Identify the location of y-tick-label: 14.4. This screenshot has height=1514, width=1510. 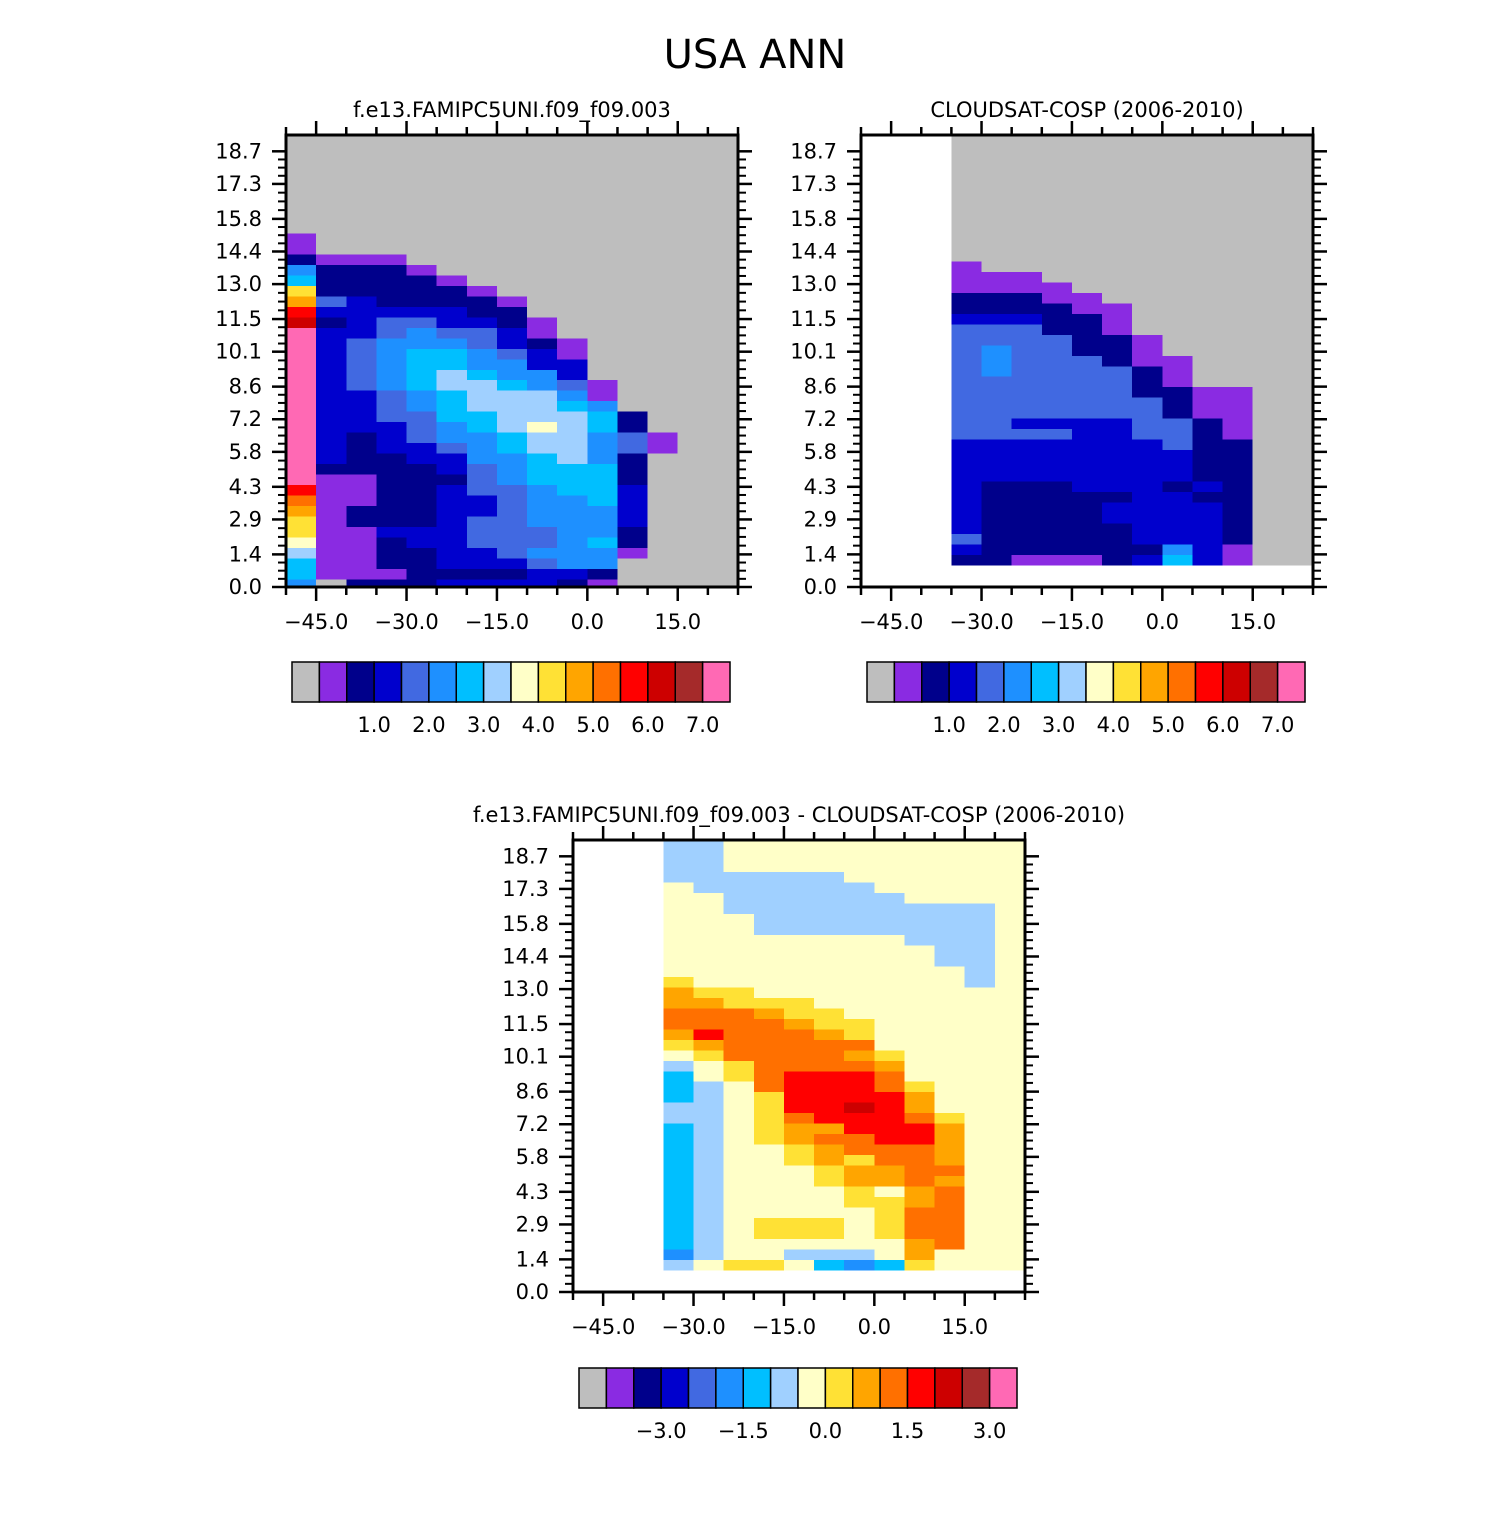
(813, 251).